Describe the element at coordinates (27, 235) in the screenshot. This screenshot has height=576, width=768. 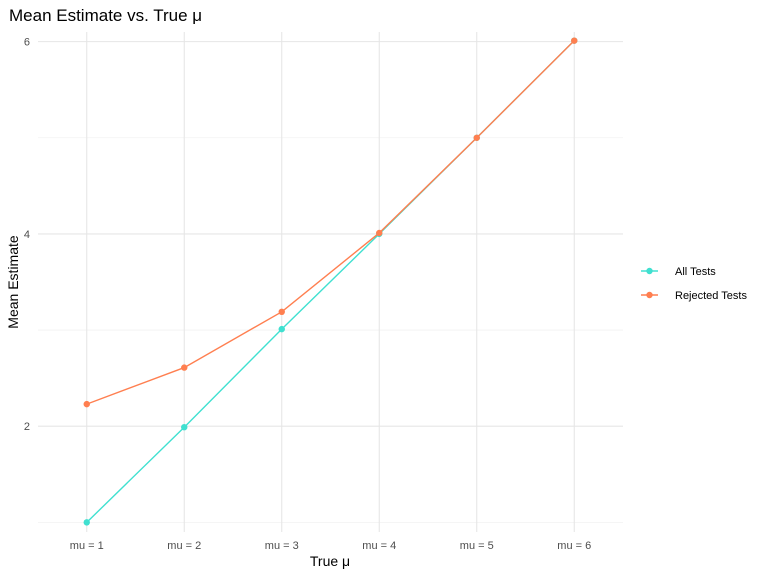
I see `y-tick-label: 4` at that location.